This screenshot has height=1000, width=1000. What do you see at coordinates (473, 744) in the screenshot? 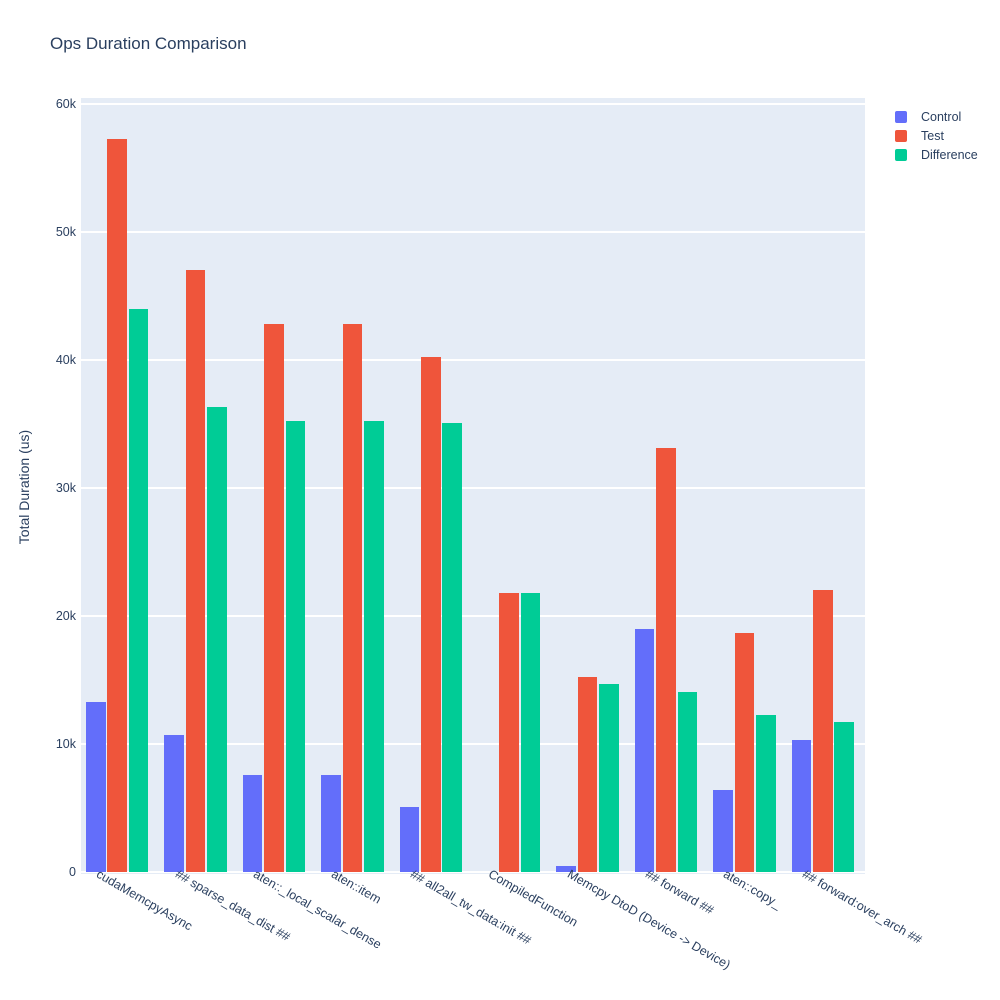
I see `gridline-10k` at bounding box center [473, 744].